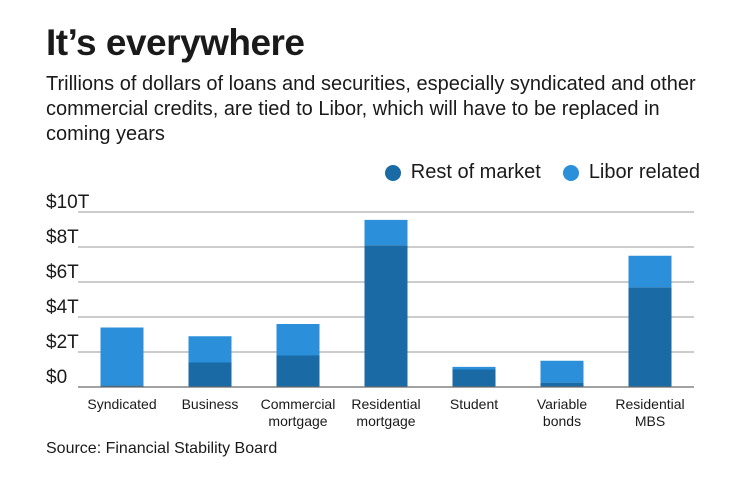  Describe the element at coordinates (542, 172) in the screenshot. I see `legend: Rest of market Libor related` at that location.